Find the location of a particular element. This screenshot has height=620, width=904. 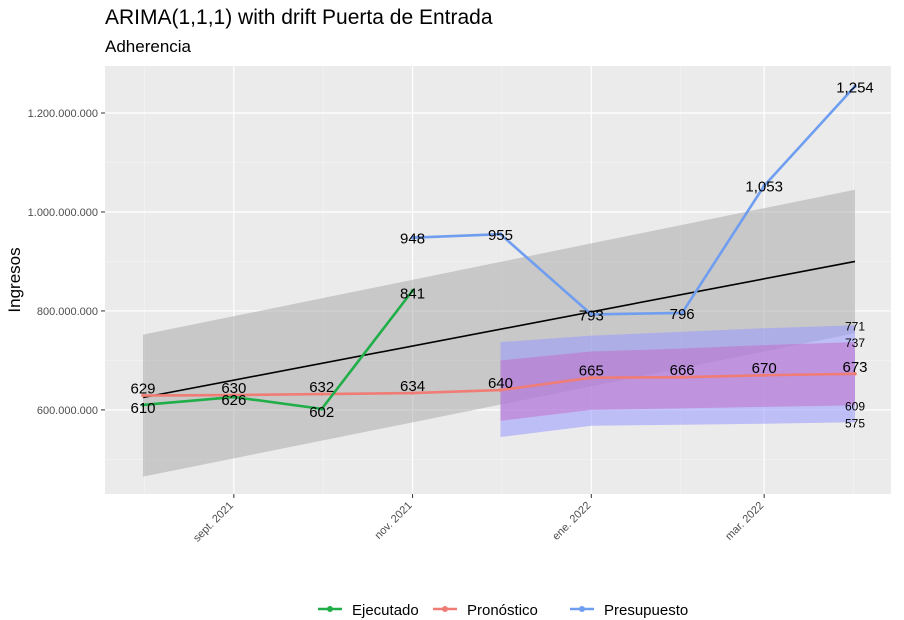

data-label: 1,254 is located at coordinates (855, 87).